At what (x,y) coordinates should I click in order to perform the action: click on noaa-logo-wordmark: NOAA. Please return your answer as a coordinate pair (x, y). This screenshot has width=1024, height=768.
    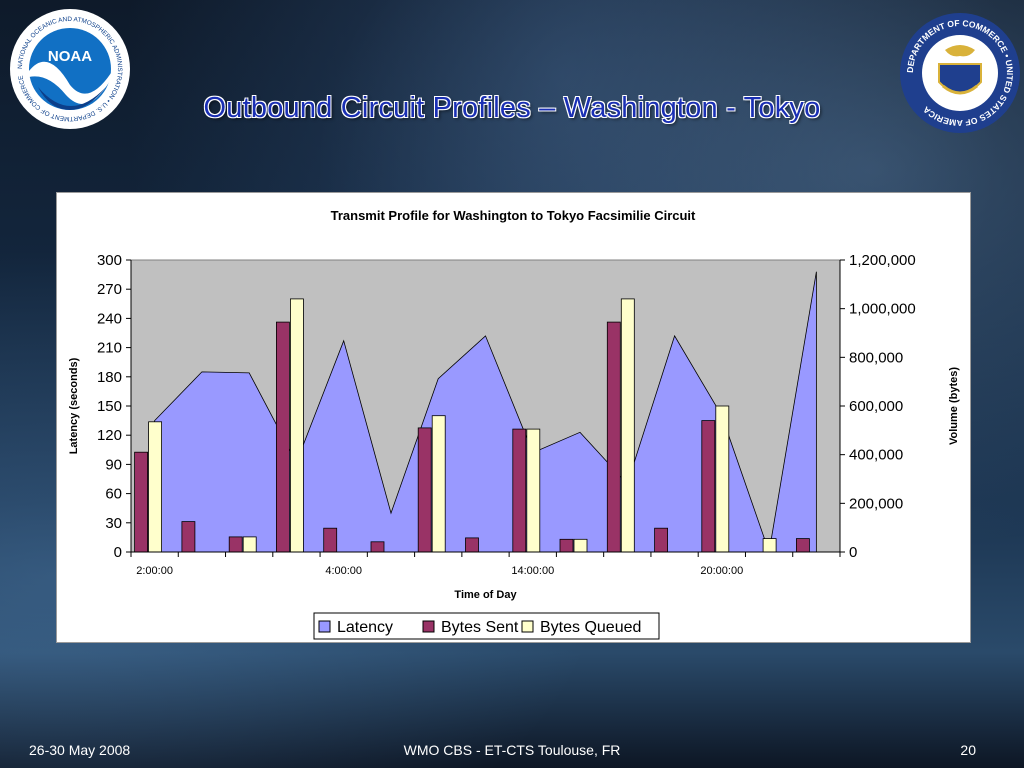
    Looking at the image, I should click on (70, 56).